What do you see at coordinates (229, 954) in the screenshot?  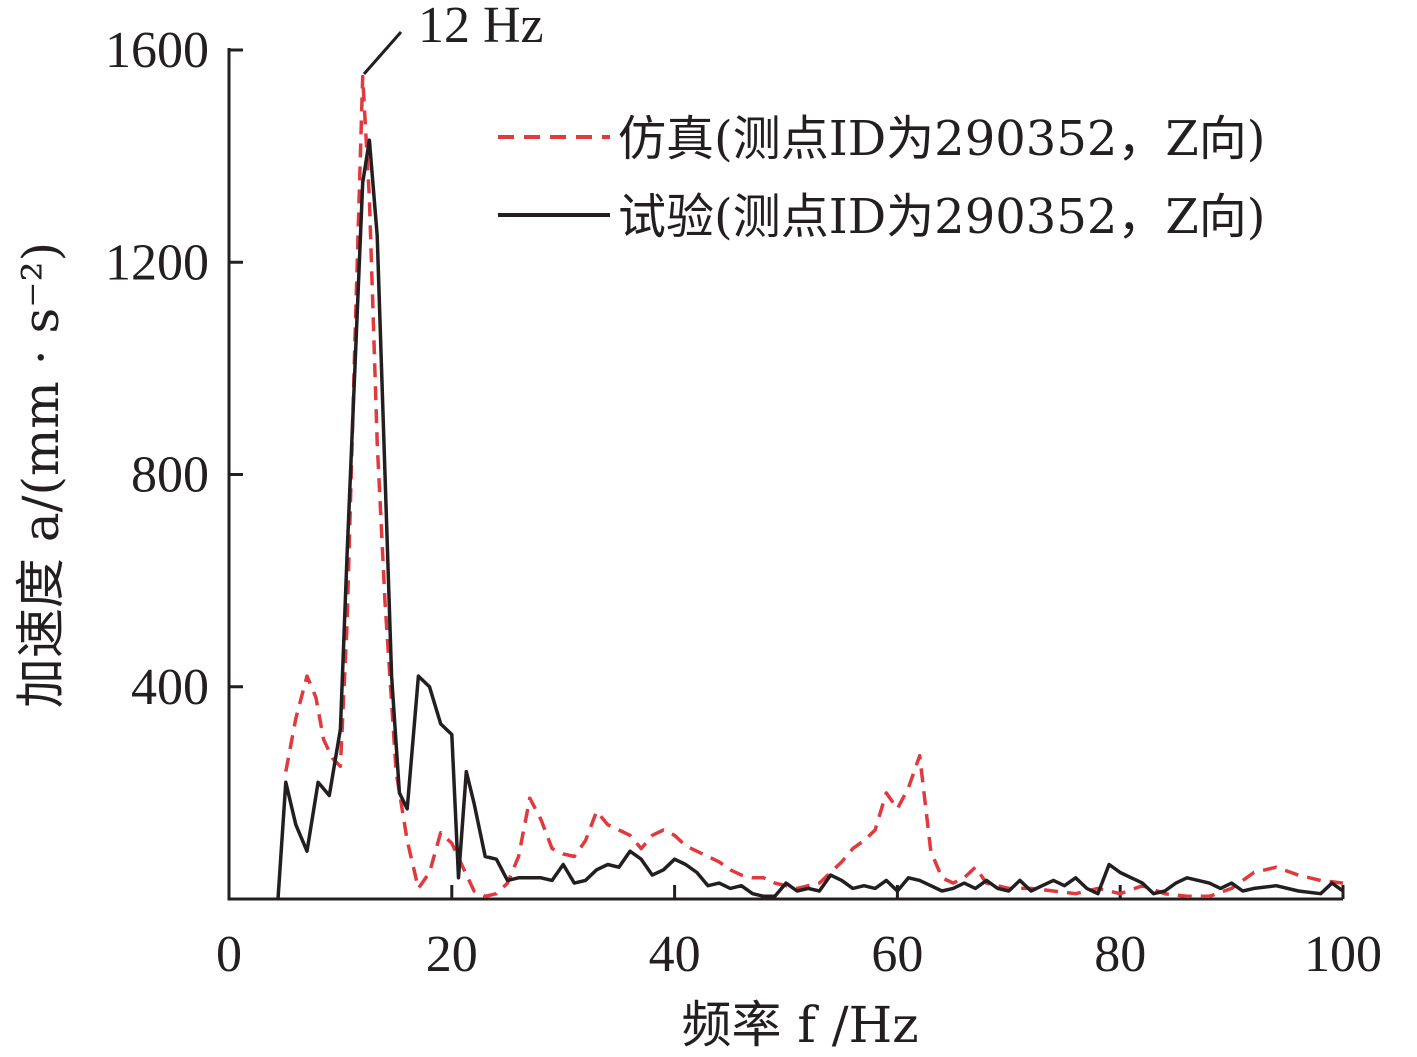 I see `x-tick-label: 0` at bounding box center [229, 954].